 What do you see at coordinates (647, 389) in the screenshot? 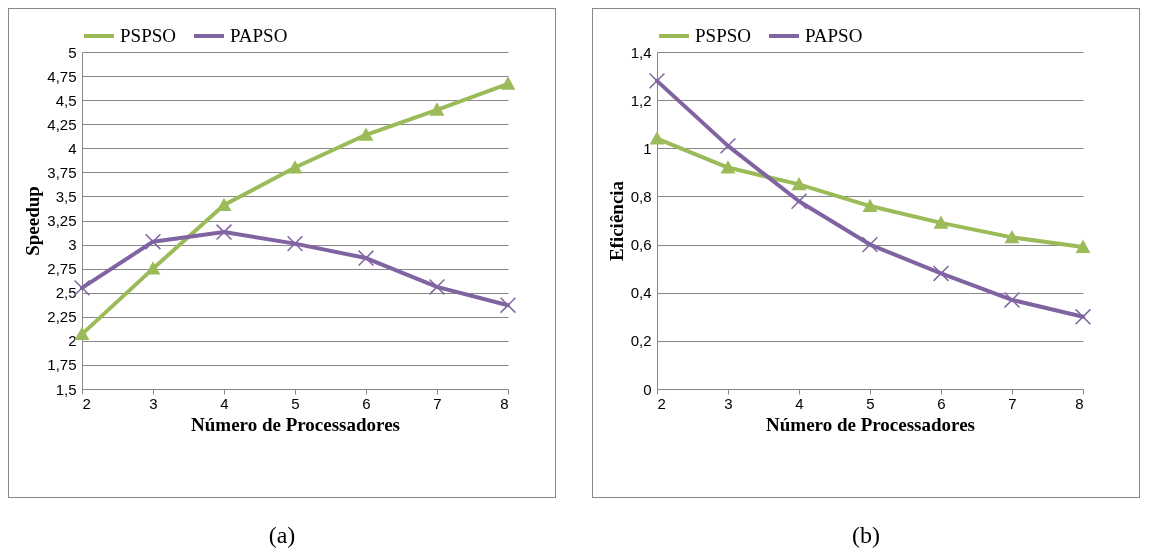
I see `y-tick-label: 0` at bounding box center [647, 389].